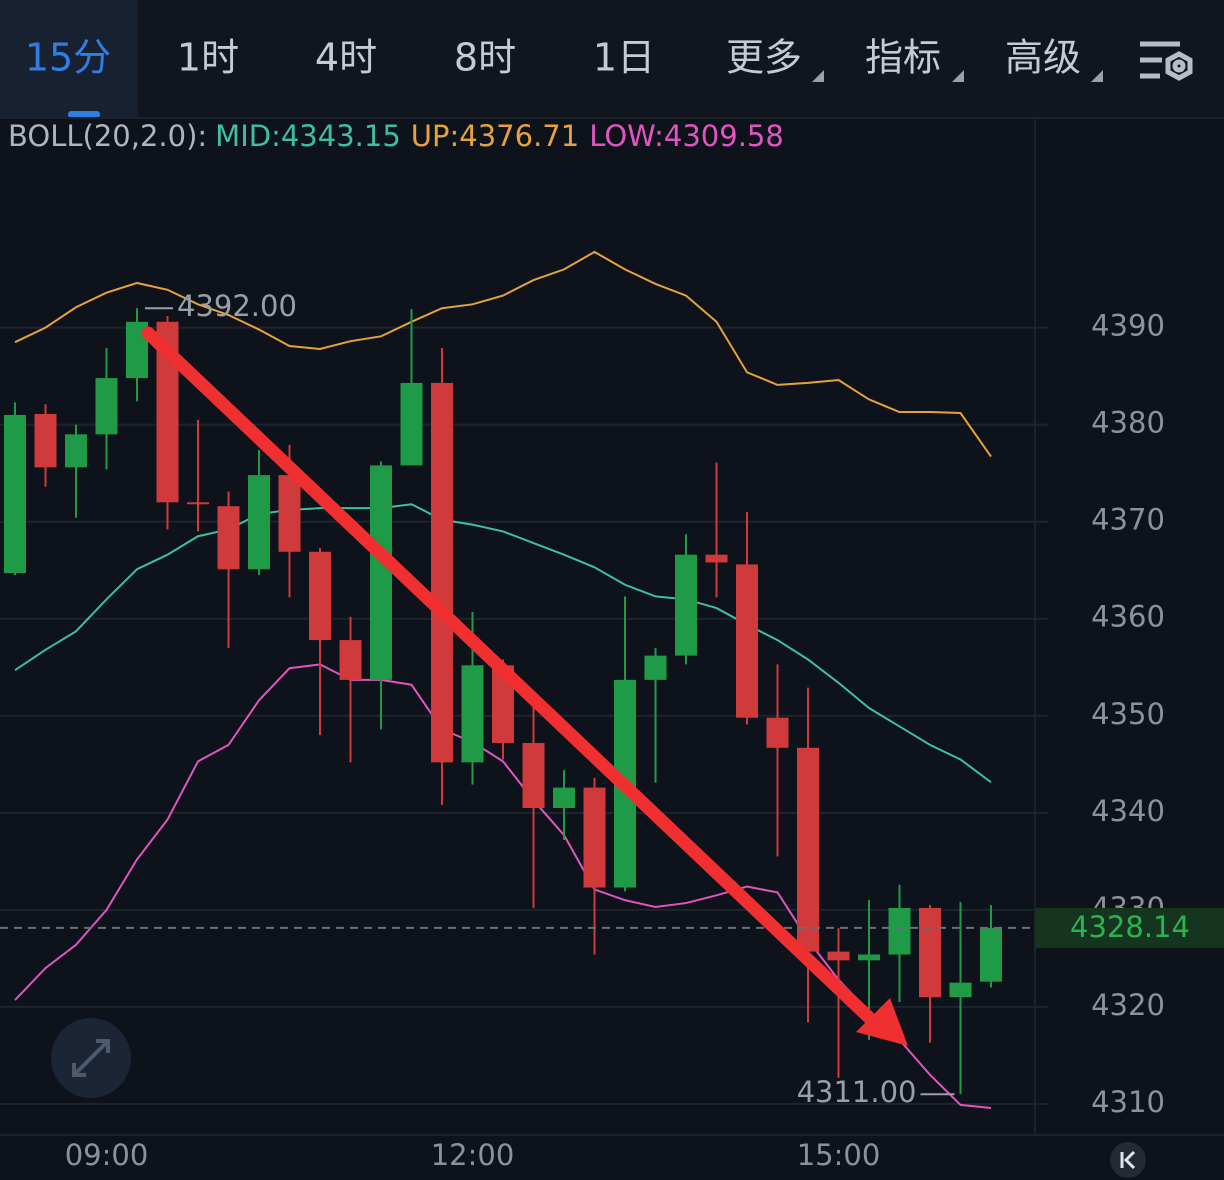 The height and width of the screenshot is (1180, 1224). I want to click on y-tick-label: 4350, so click(1128, 714).